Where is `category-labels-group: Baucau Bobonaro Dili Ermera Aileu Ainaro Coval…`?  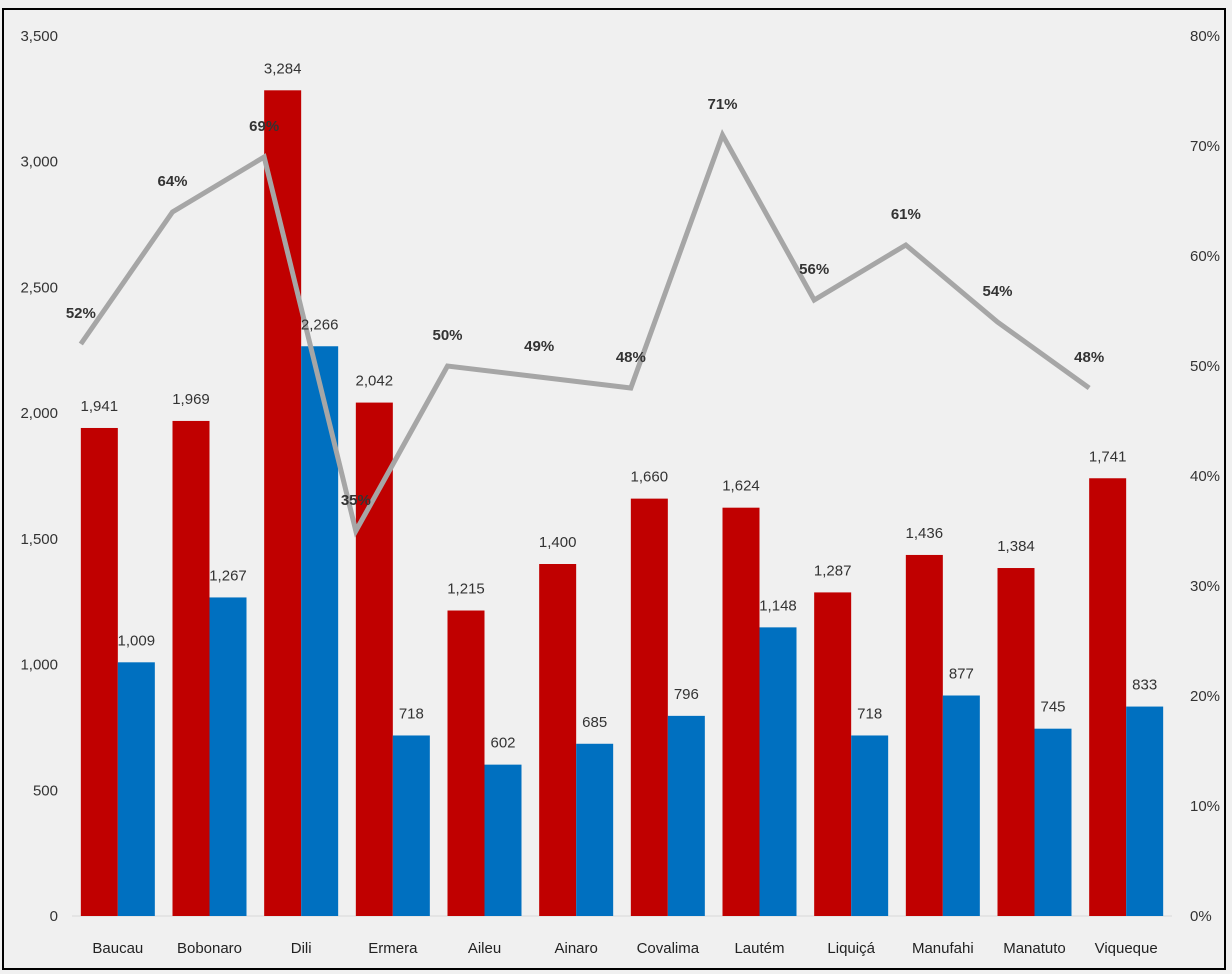 category-labels-group: Baucau Bobonaro Dili Ermera Aileu Ainaro Coval… is located at coordinates (624, 948).